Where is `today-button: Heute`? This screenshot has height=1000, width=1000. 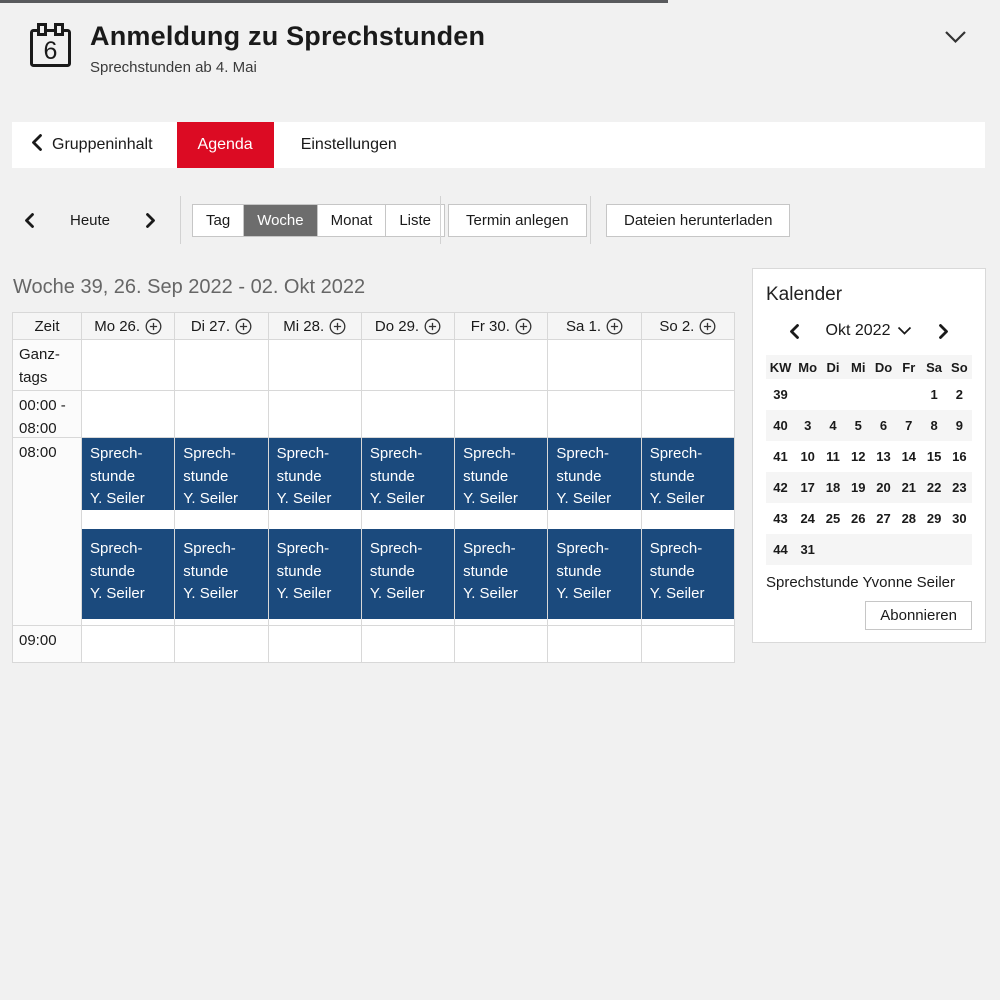
today-button: Heute is located at coordinates (90, 220).